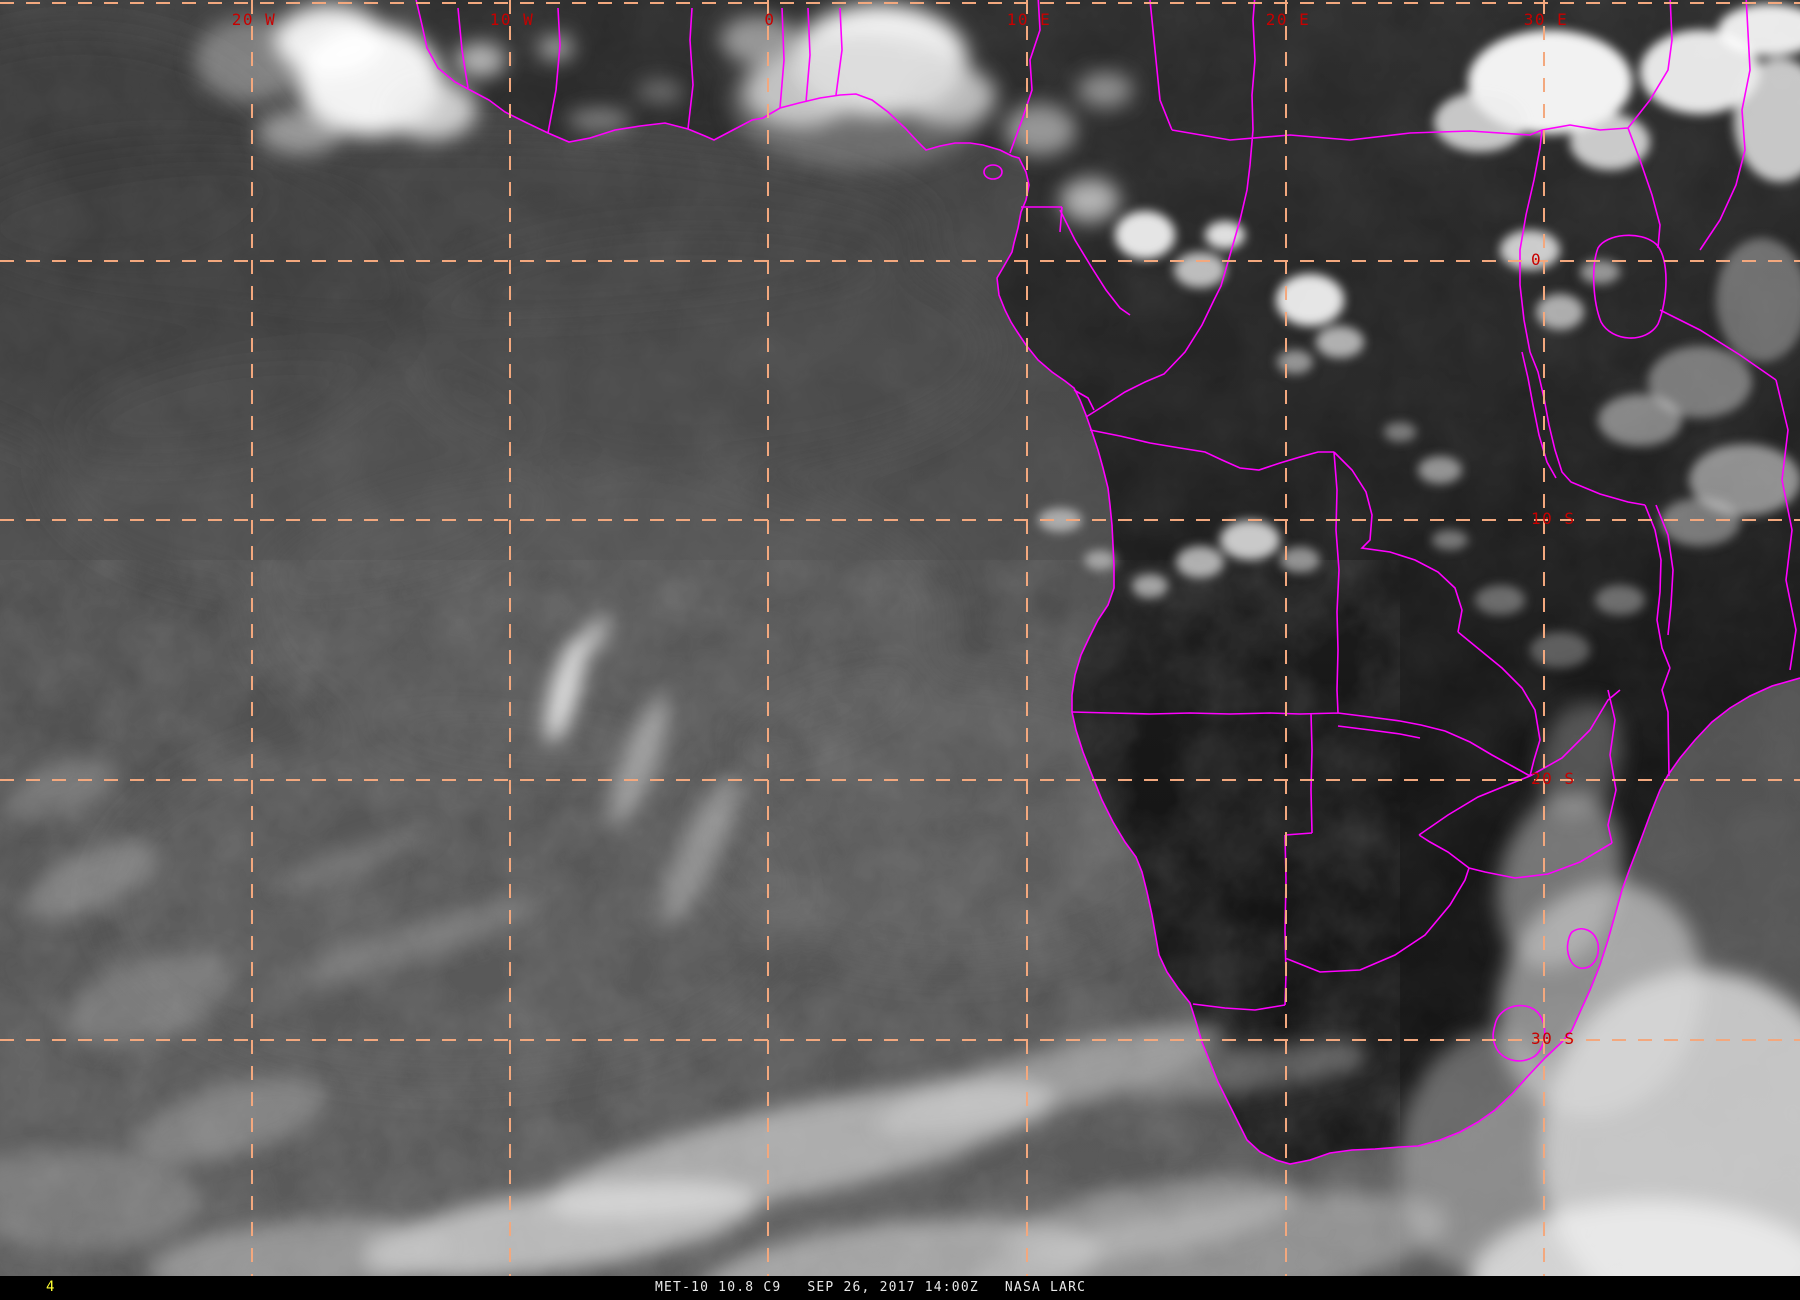 This screenshot has width=1800, height=1300. I want to click on longitude-label: 10 E, so click(1029, 19).